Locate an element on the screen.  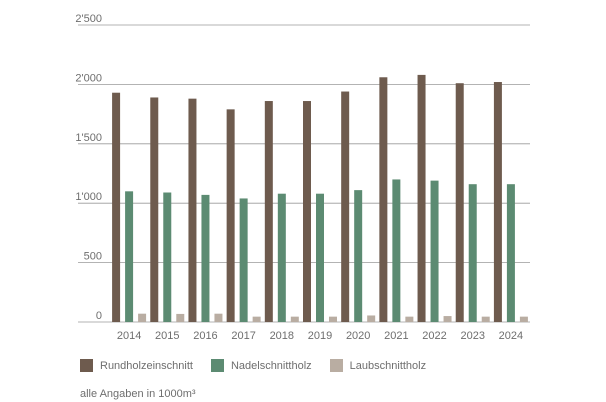
legend-swatch-laubschnittholz is located at coordinates (336, 365).